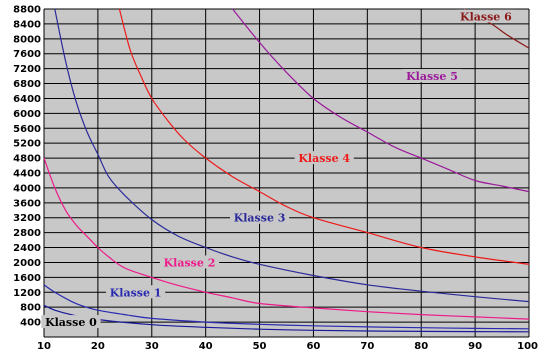 The height and width of the screenshot is (351, 542). I want to click on series-label-1: Klasse 1, so click(136, 292).